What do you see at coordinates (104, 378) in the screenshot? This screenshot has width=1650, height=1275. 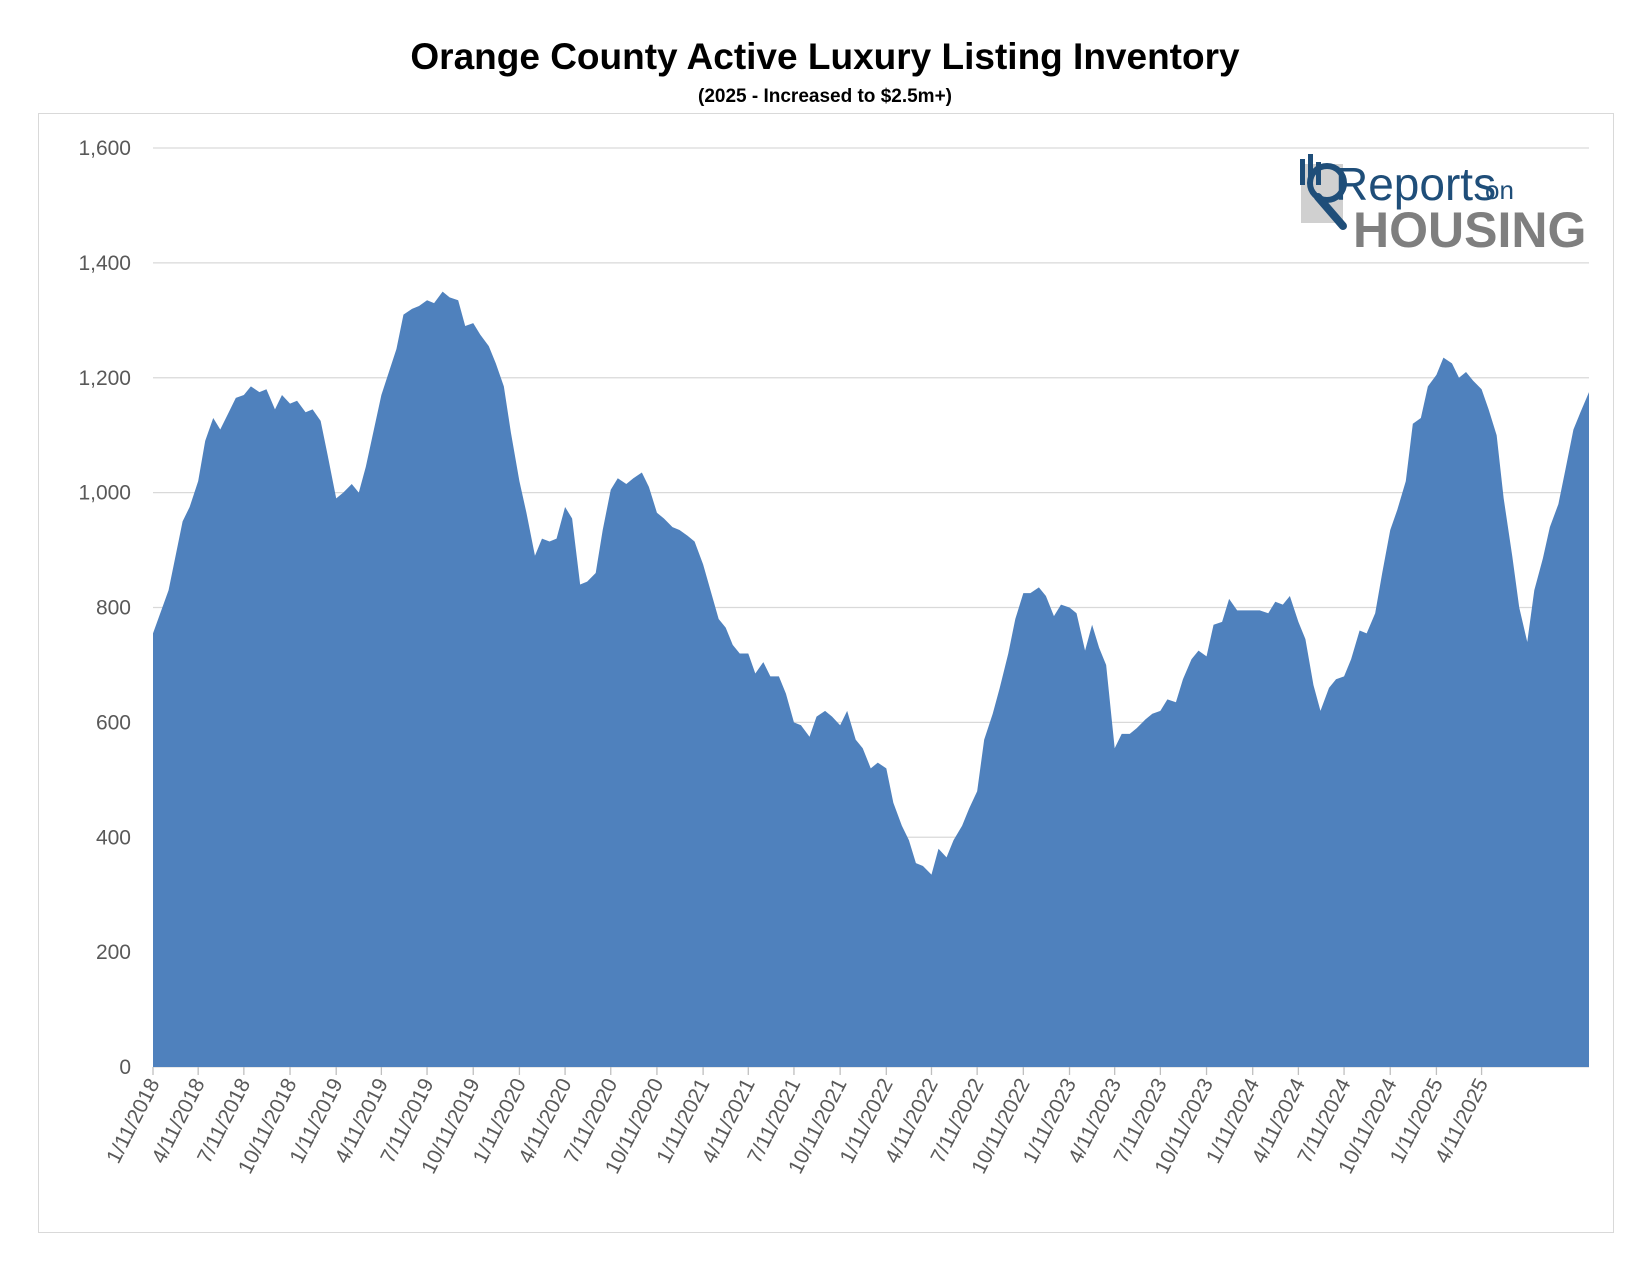 I see `y-tick-label: 1,200` at bounding box center [104, 378].